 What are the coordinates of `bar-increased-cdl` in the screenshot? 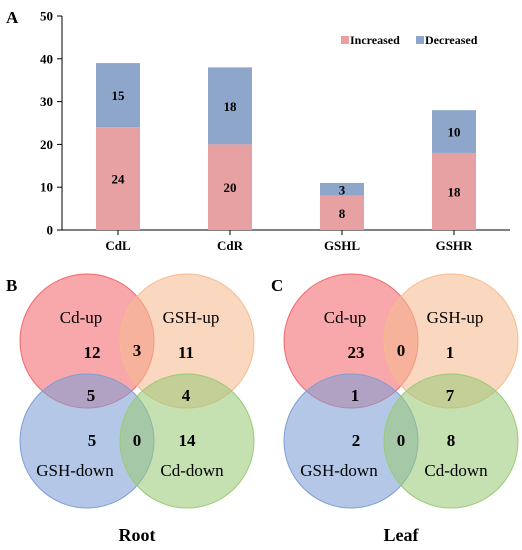 It's located at (118, 178).